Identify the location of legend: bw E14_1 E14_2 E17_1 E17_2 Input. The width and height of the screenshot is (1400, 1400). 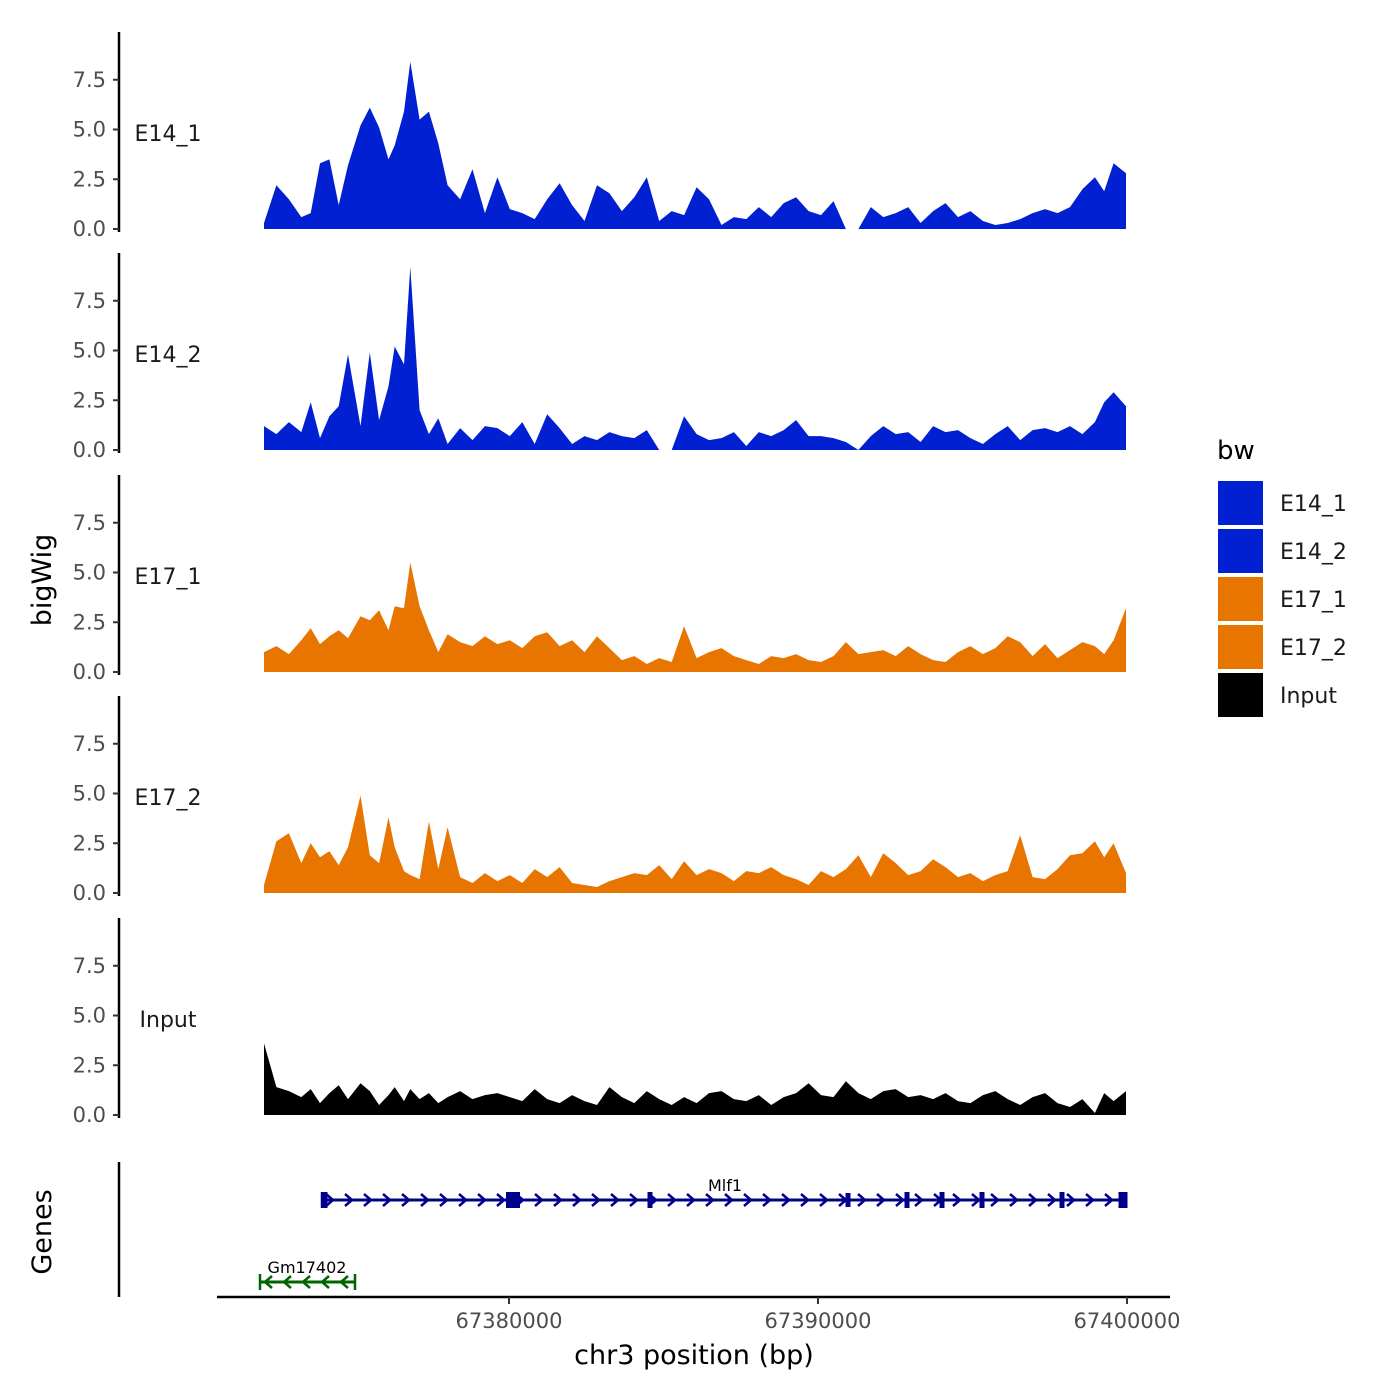
(1282, 576).